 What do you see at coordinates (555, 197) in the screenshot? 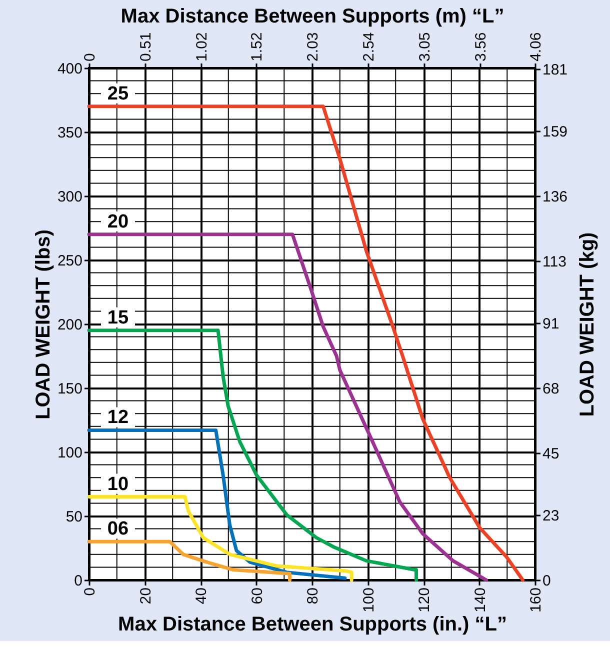
I see `y2-tick-label: 136` at bounding box center [555, 197].